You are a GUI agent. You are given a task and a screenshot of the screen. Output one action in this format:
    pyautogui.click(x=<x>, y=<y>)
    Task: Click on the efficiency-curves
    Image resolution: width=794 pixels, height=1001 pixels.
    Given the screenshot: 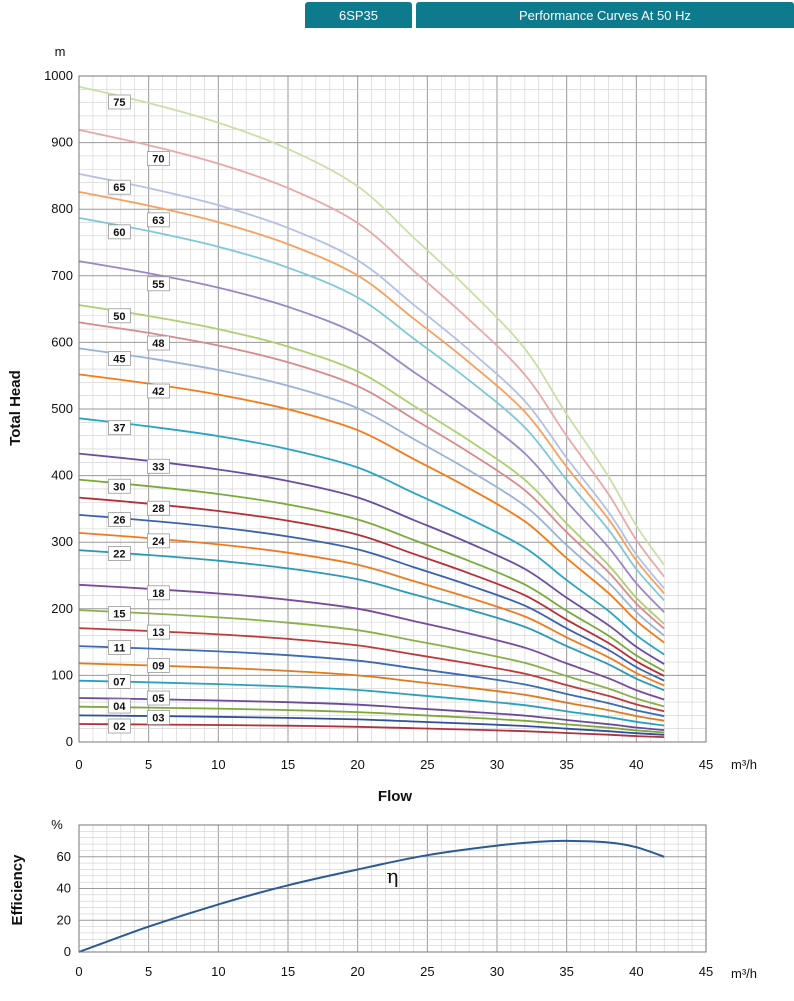 What is the action you would take?
    pyautogui.click(x=371, y=896)
    